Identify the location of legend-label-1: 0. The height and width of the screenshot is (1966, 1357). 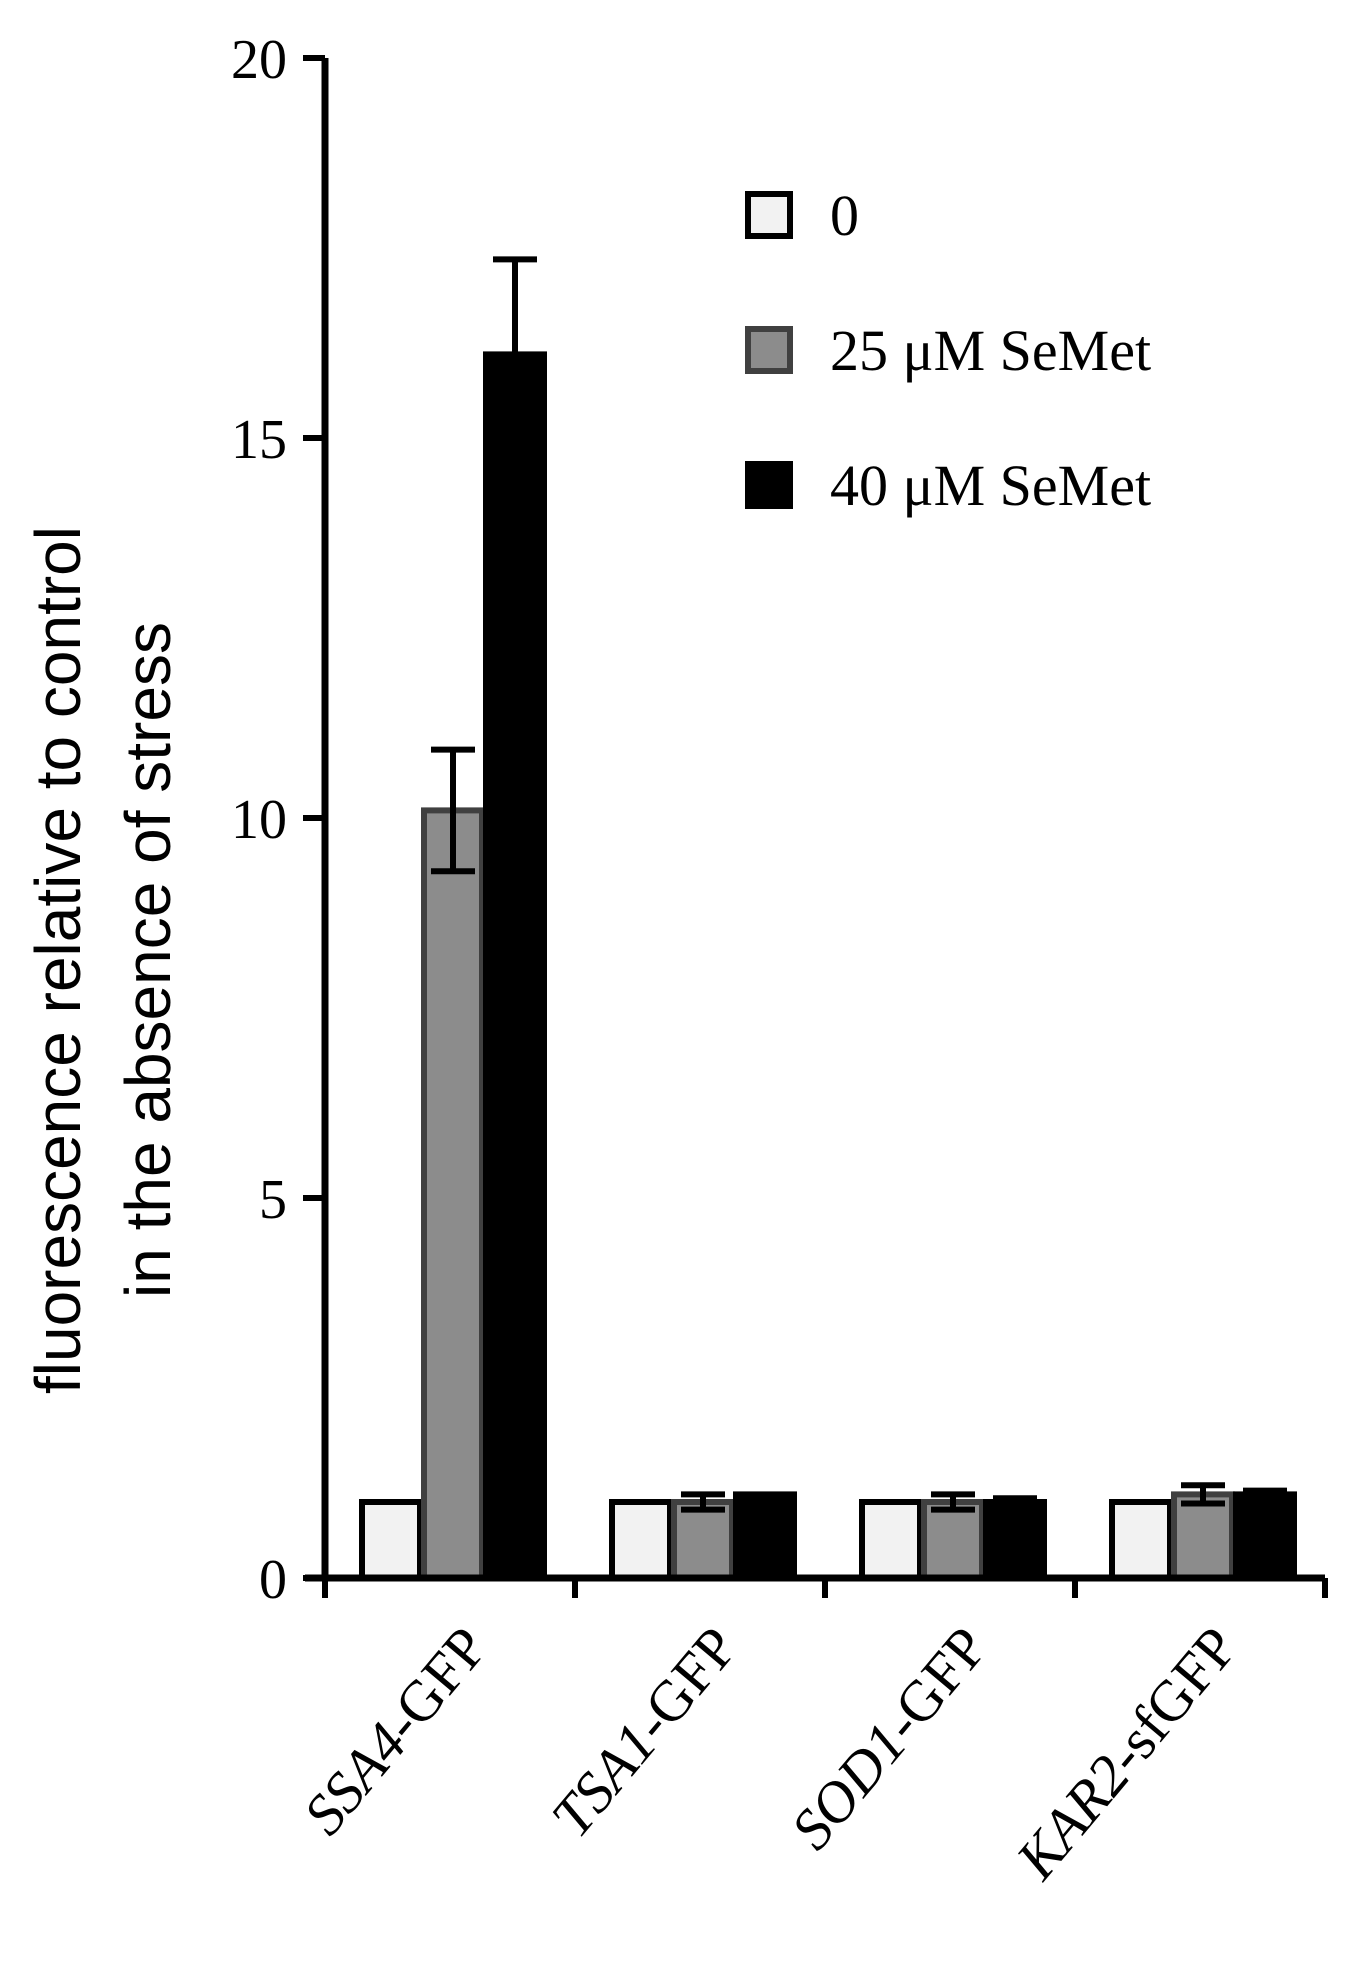
(844, 215).